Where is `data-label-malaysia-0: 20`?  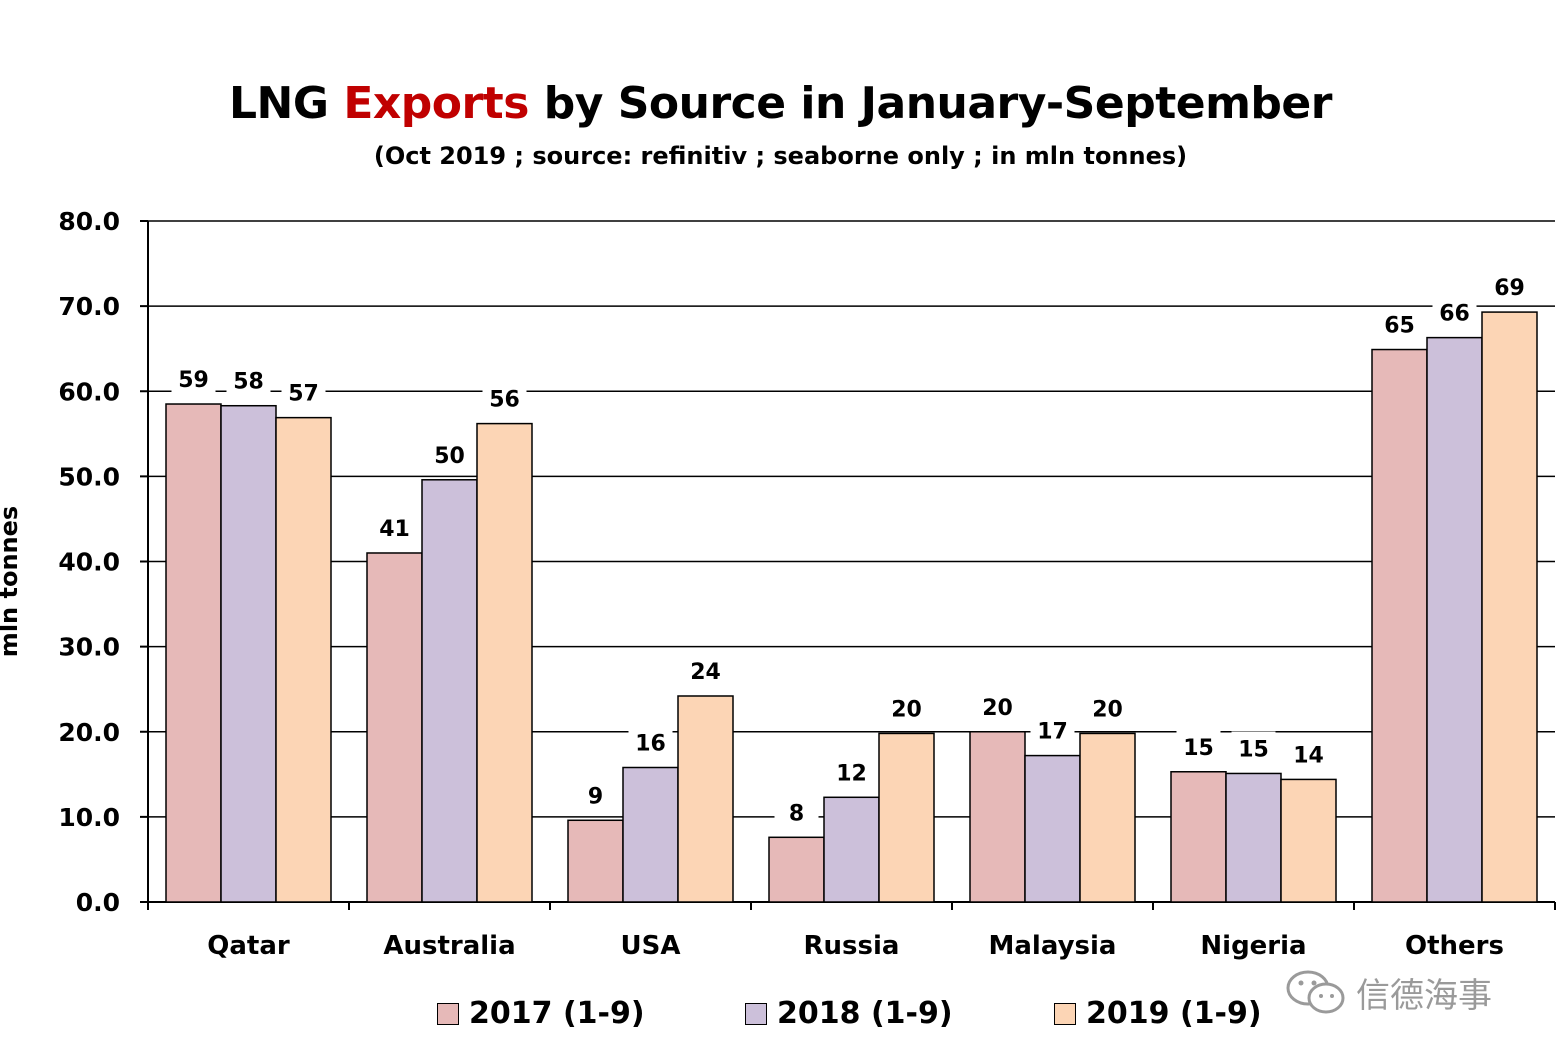 data-label-malaysia-0: 20 is located at coordinates (997, 708).